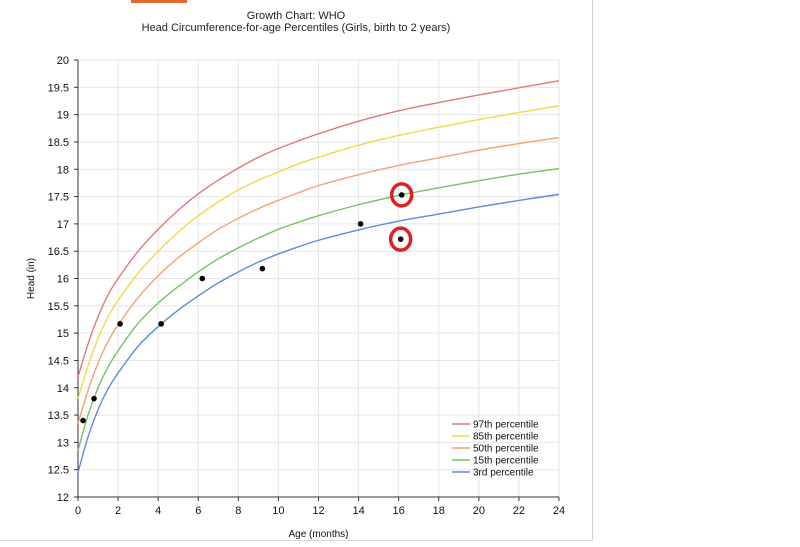 Image resolution: width=800 pixels, height=547 pixels. Describe the element at coordinates (58, 361) in the screenshot. I see `y-tick-label: 14.5` at that location.